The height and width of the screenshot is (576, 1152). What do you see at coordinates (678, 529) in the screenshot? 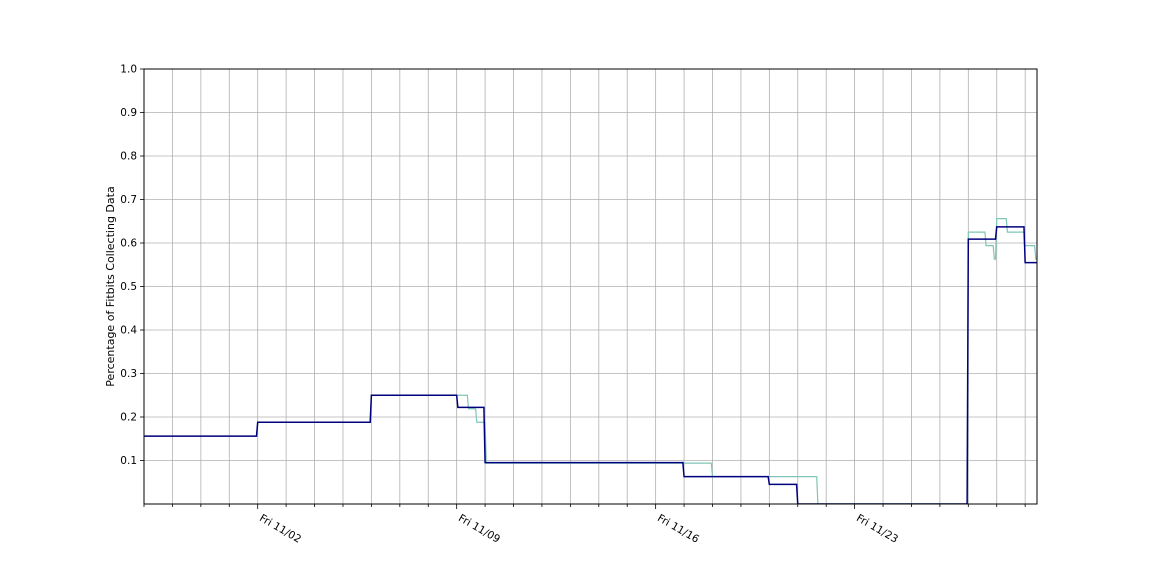
I see `x-tick-label: Fri 11/16` at bounding box center [678, 529].